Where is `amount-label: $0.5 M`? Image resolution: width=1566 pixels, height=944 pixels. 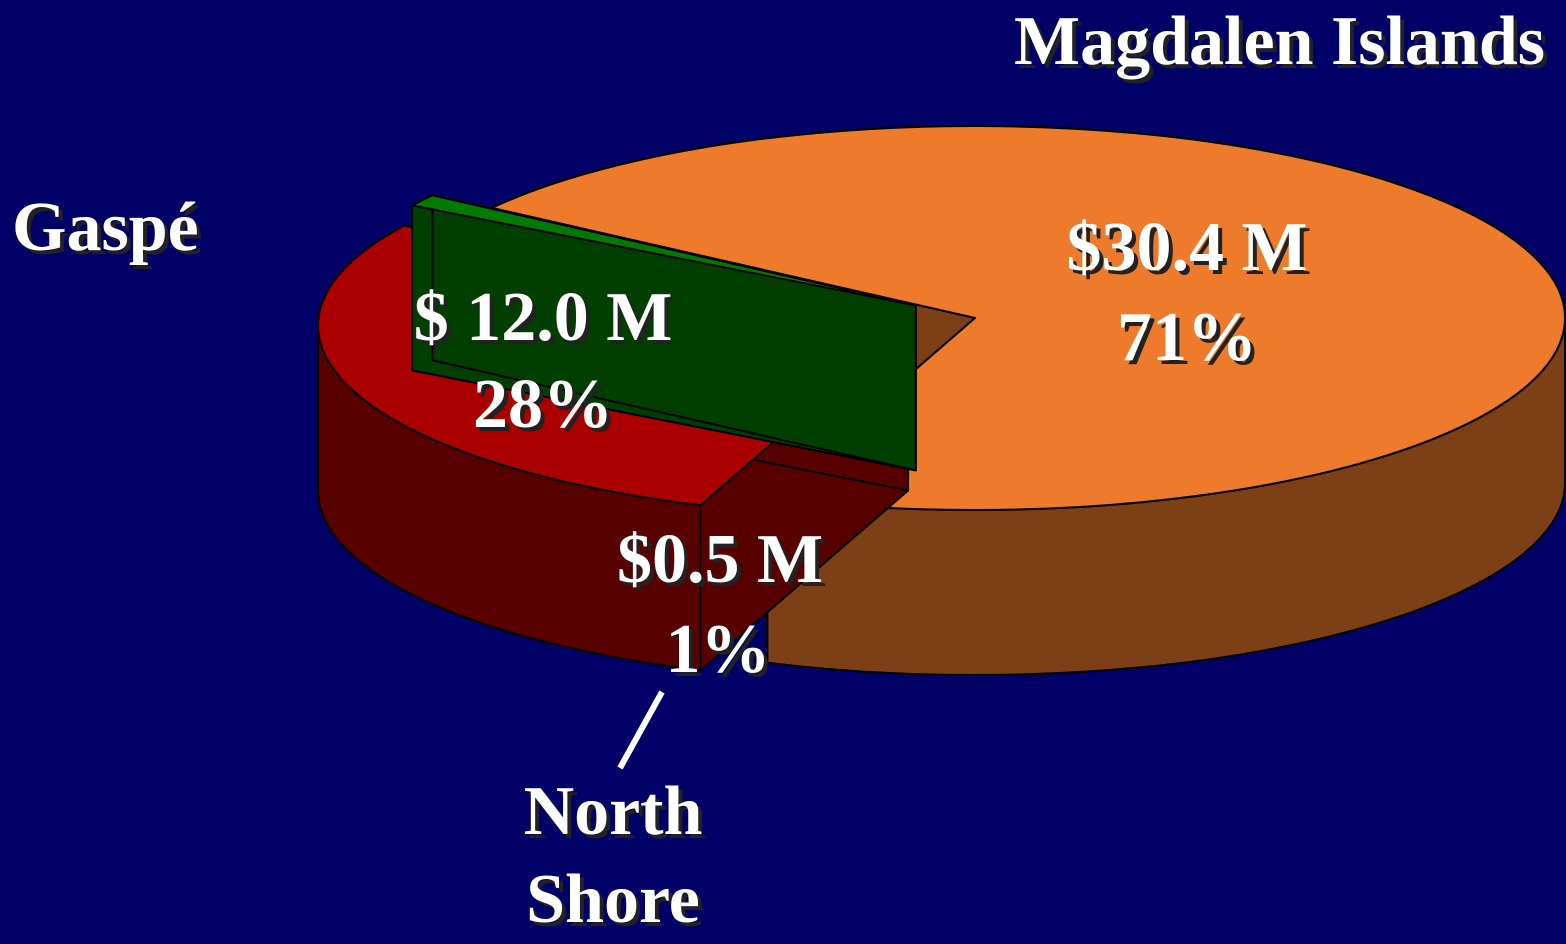
amount-label: $0.5 M is located at coordinates (720, 559).